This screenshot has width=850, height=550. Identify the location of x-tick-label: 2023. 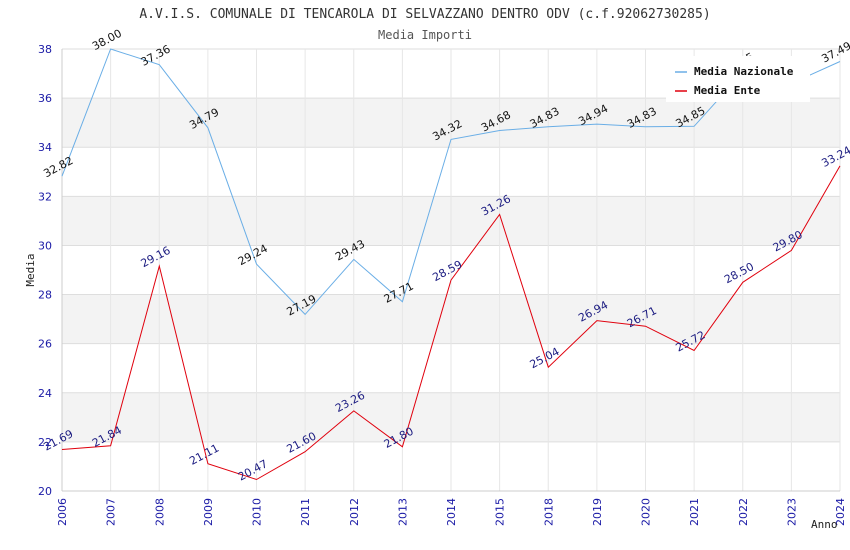
(791, 512).